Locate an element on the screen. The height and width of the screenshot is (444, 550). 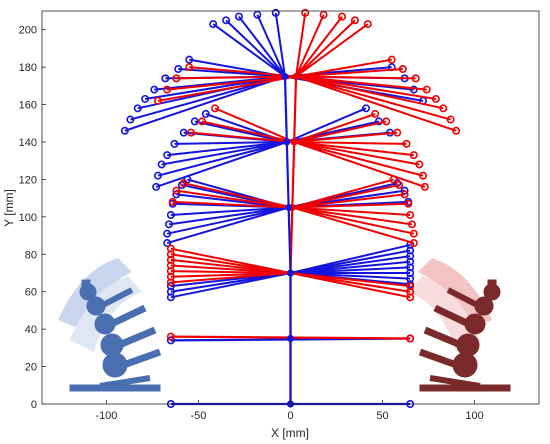
x-tick-label-1: -50 is located at coordinates (199, 416).